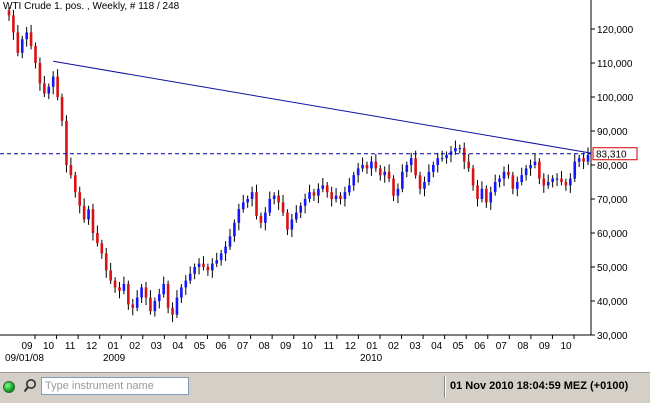 This screenshot has height=403, width=650. Describe the element at coordinates (114, 346) in the screenshot. I see `x-month-label: 01` at that location.